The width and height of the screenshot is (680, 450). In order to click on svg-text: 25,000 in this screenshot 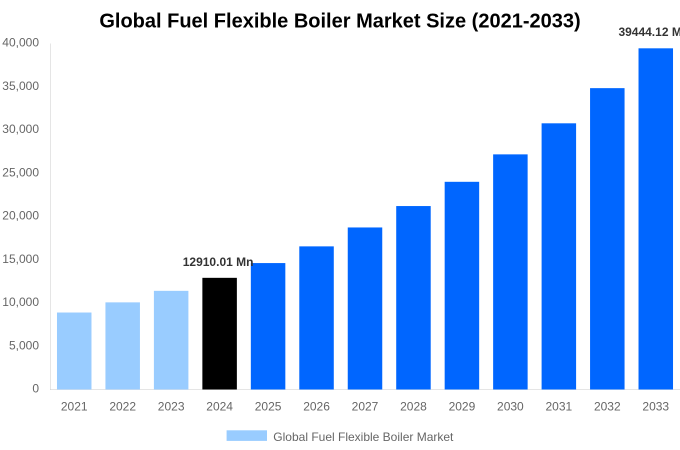, I will do `click(20, 172)`.